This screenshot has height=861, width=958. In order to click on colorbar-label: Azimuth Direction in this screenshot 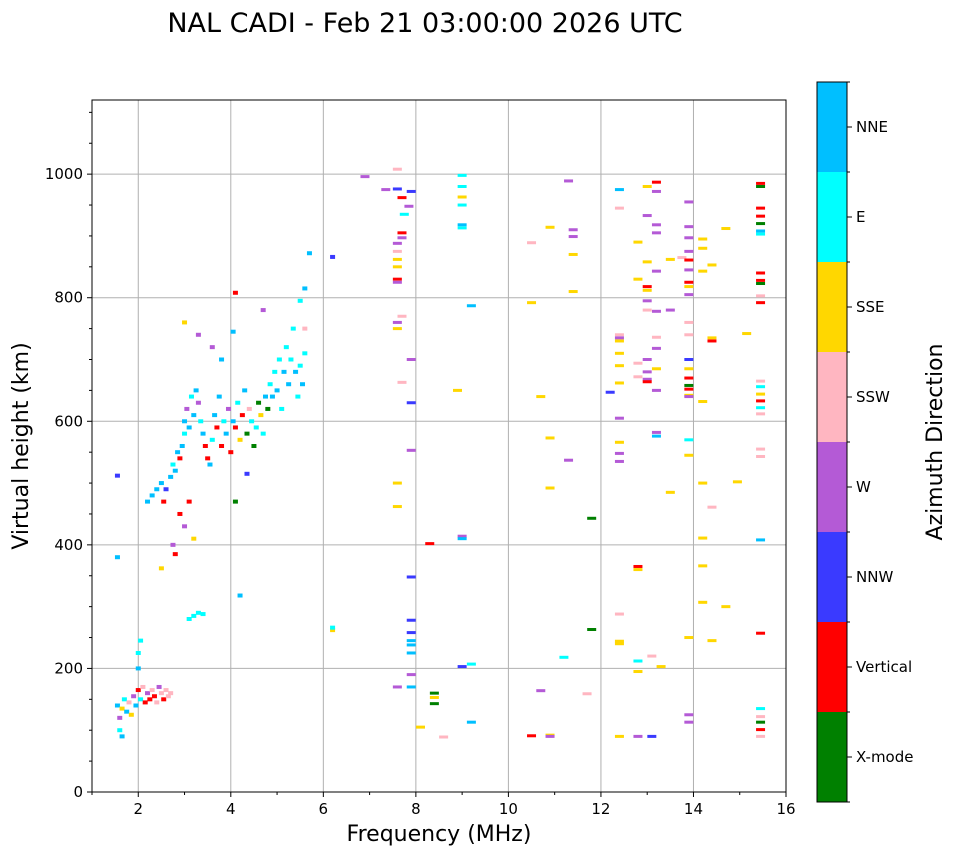, I will do `click(935, 441)`.